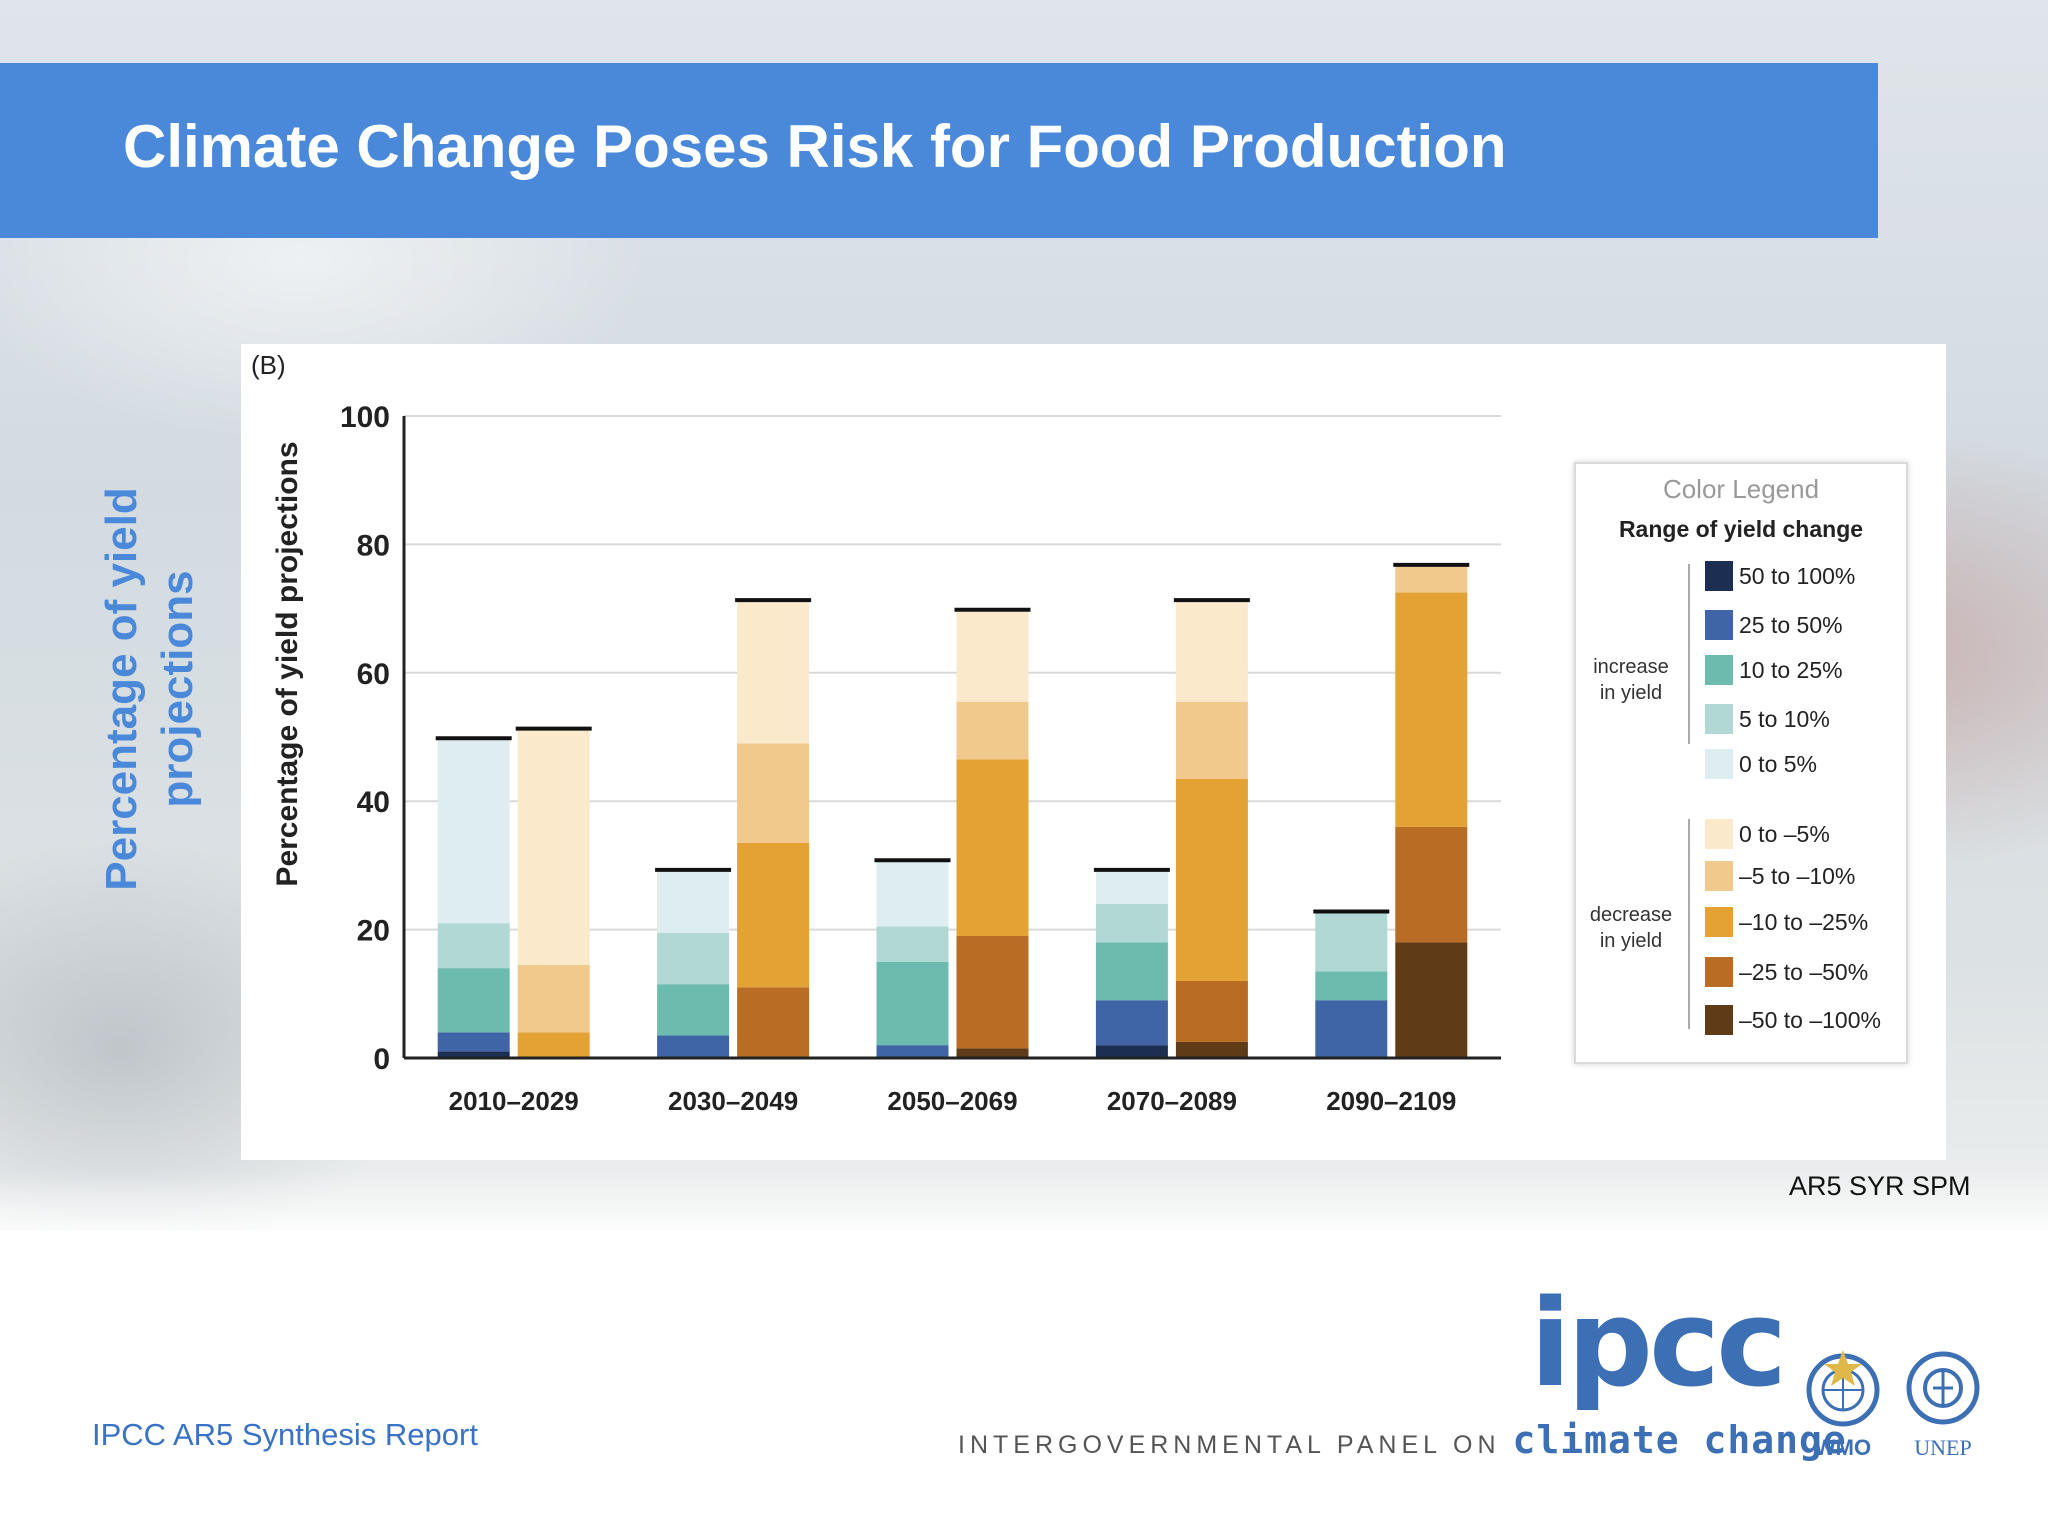 The height and width of the screenshot is (1536, 2048). Describe the element at coordinates (1689, 654) in the screenshot. I see `increase-arrow` at that location.